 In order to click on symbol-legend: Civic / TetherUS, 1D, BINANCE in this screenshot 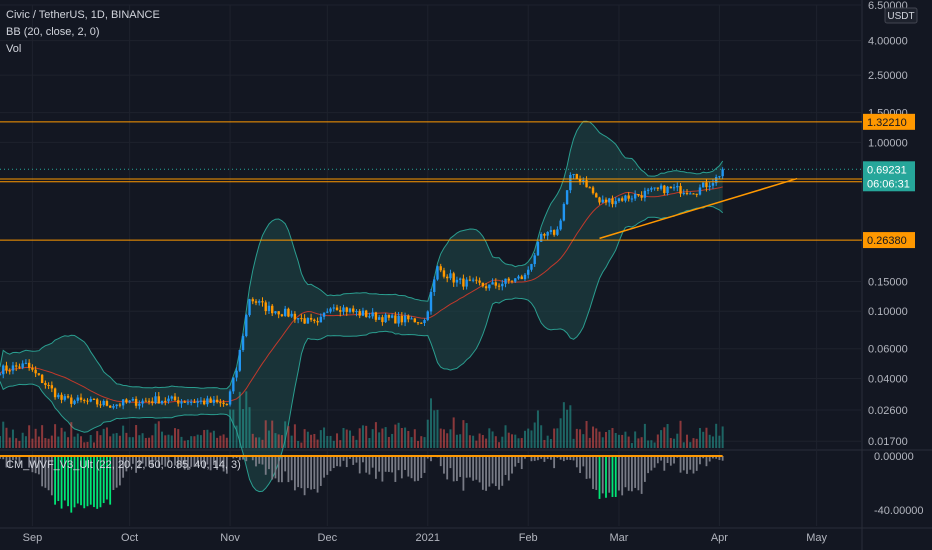, I will do `click(83, 15)`.